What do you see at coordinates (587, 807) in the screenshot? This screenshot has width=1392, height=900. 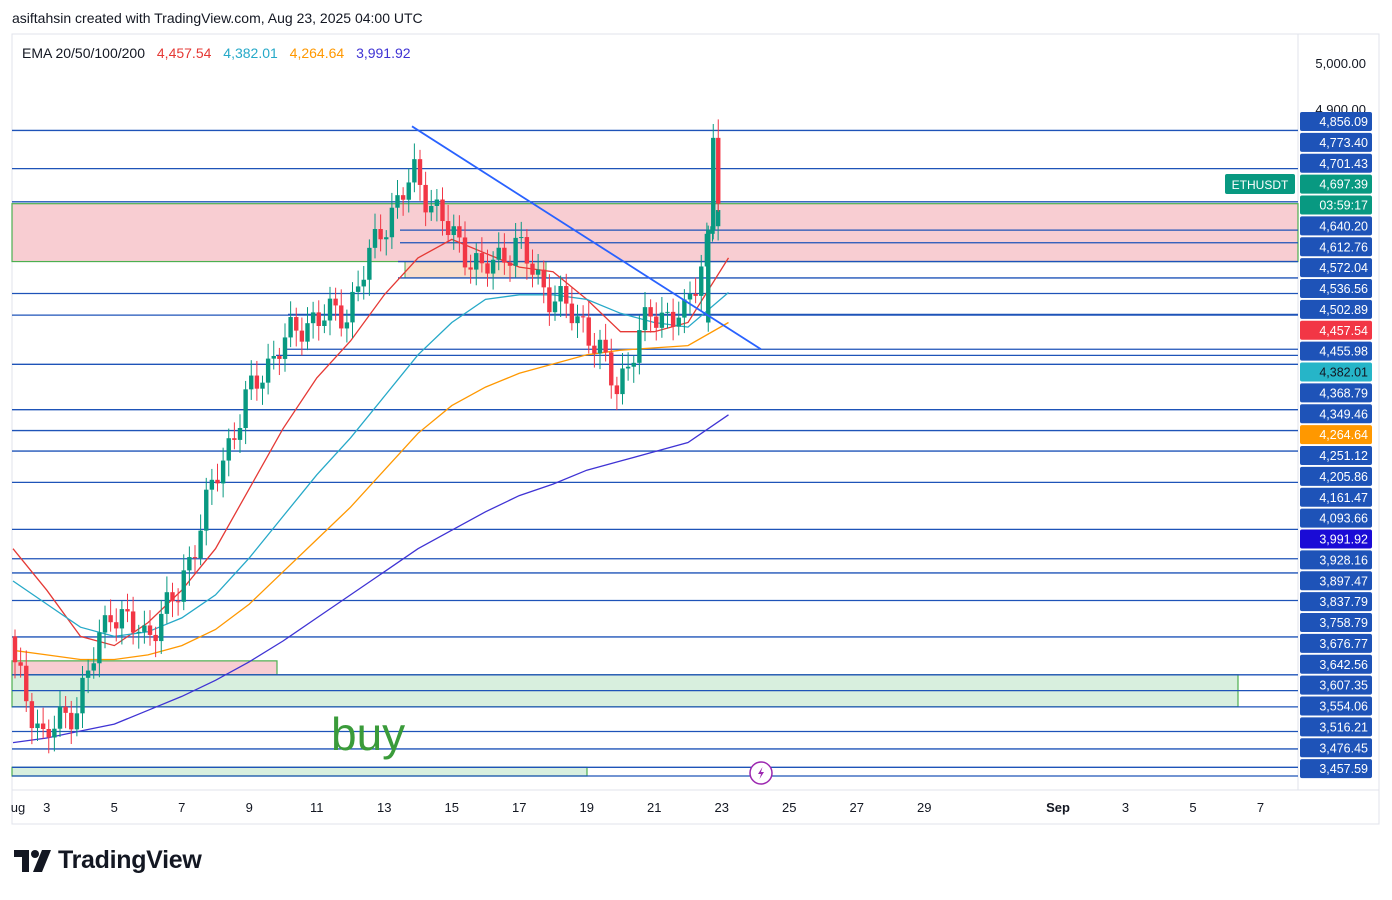 I see `time-axis-tick: 19` at bounding box center [587, 807].